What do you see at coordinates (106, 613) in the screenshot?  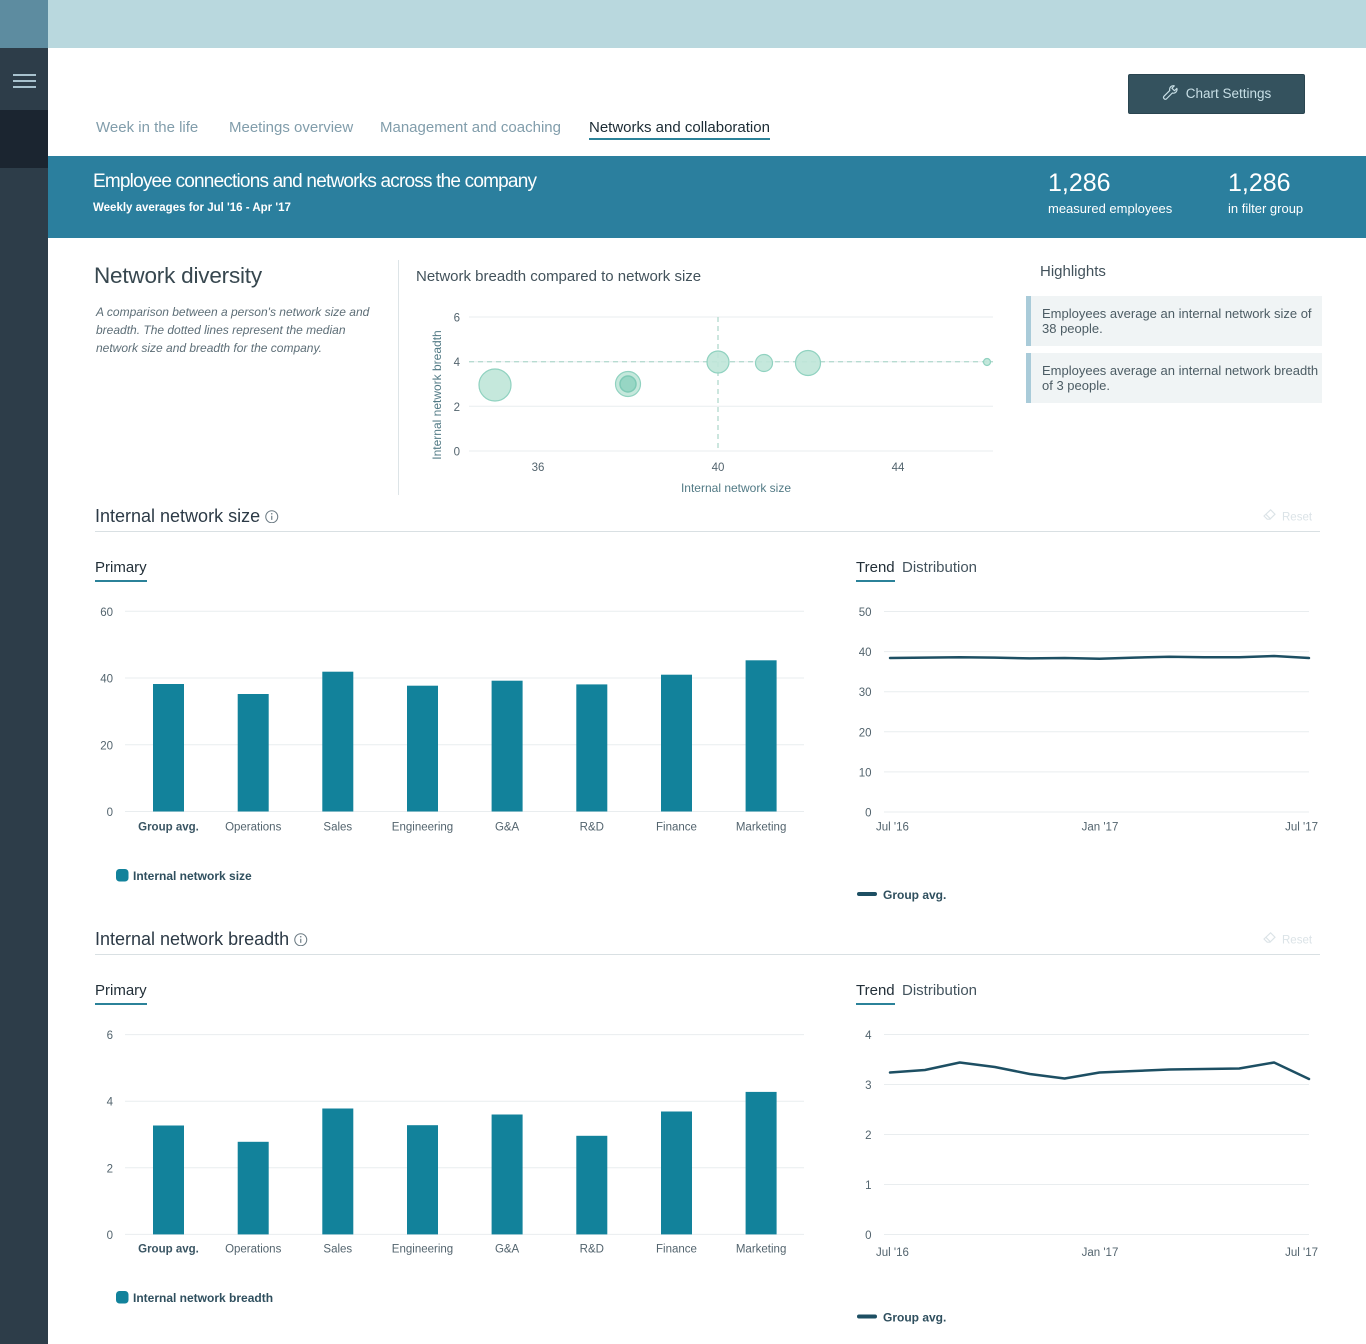 I see `svg-text: 60` at bounding box center [106, 613].